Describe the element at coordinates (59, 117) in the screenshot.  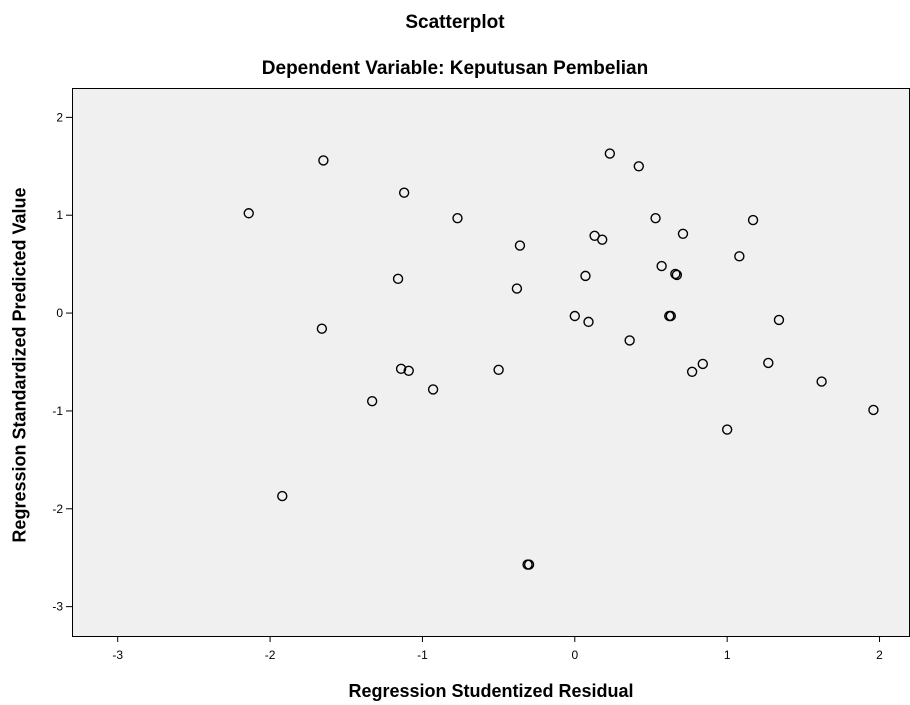
I see `y-tick-label: 2` at that location.